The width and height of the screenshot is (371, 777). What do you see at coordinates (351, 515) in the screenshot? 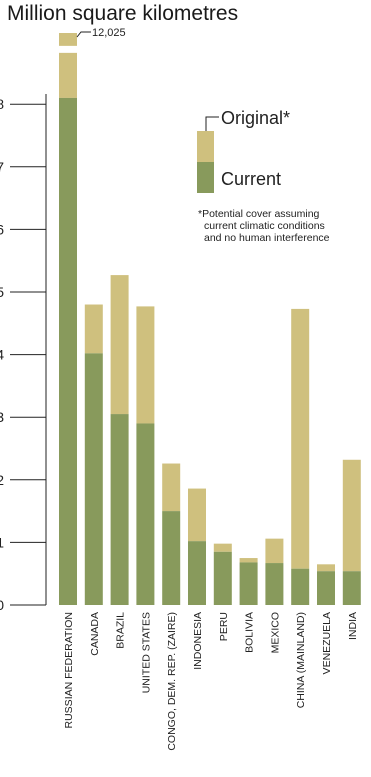
I see `bar-original-india` at bounding box center [351, 515].